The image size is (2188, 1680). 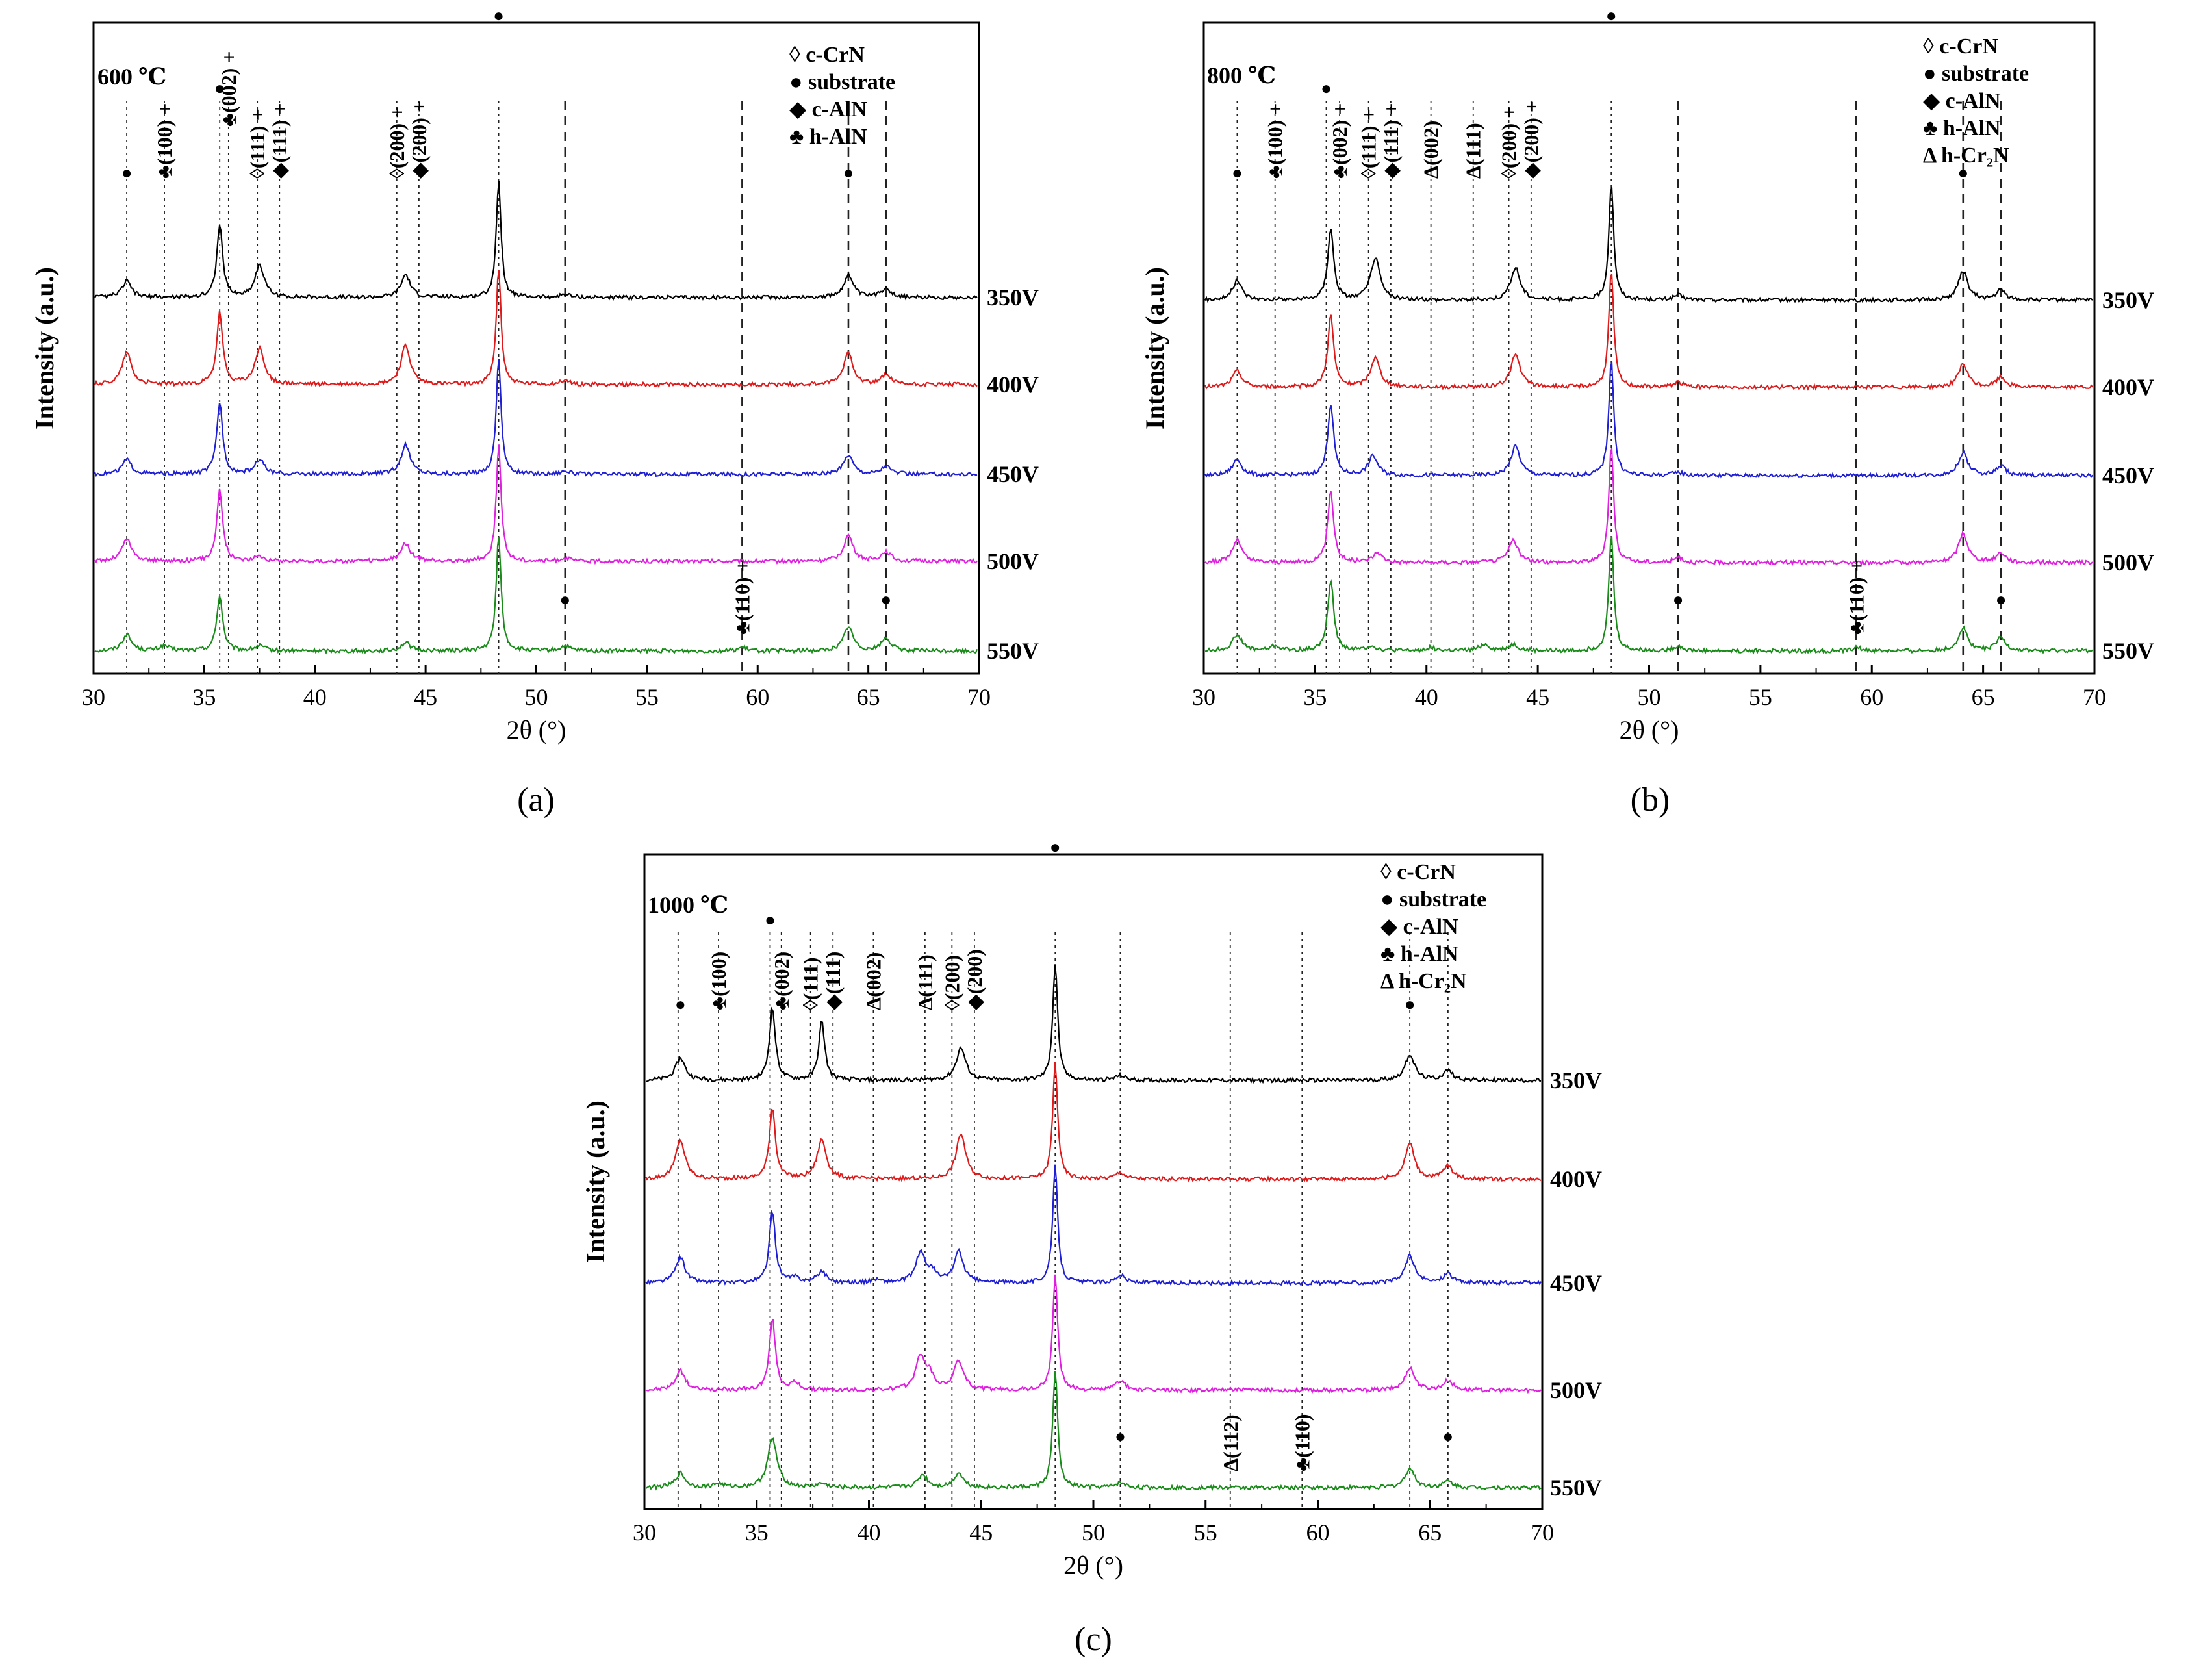 I want to click on peak-annotation: Δ(002), so click(x=1431, y=150).